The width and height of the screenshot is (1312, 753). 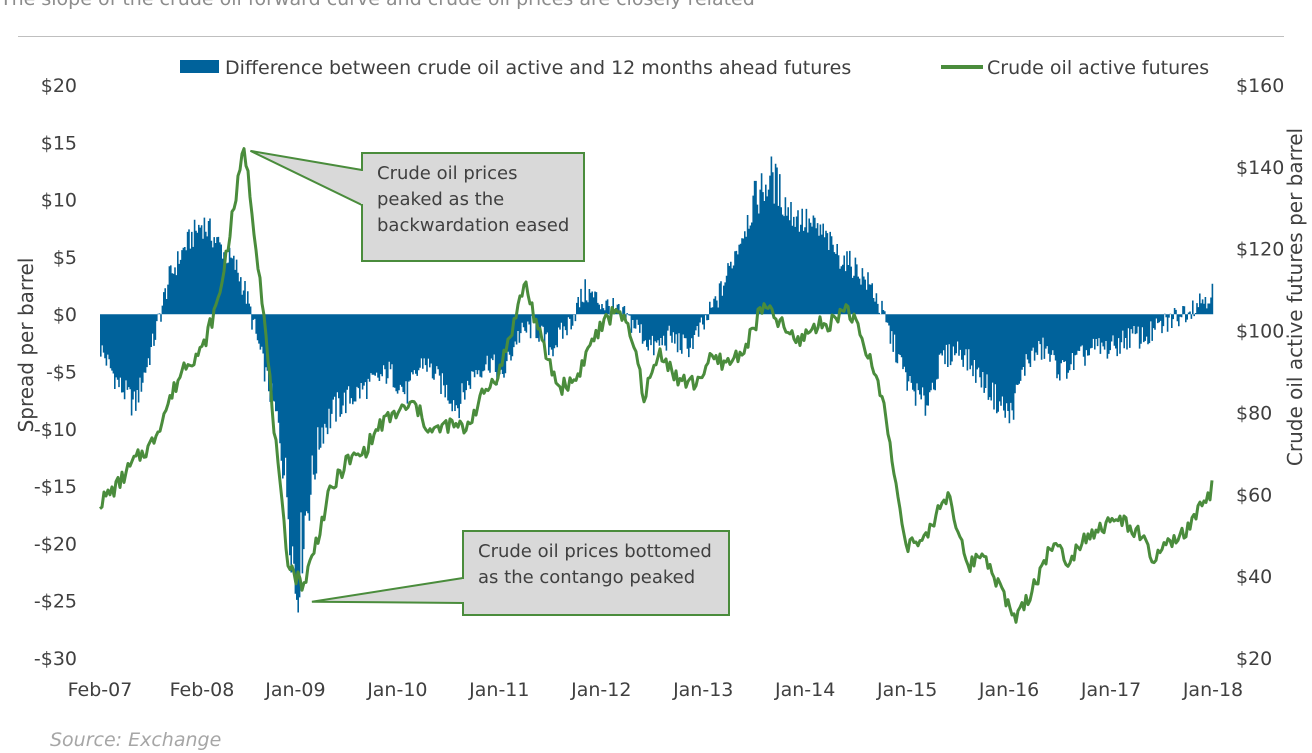 I want to click on x-tick-label: Jan-11, so click(x=498, y=690).